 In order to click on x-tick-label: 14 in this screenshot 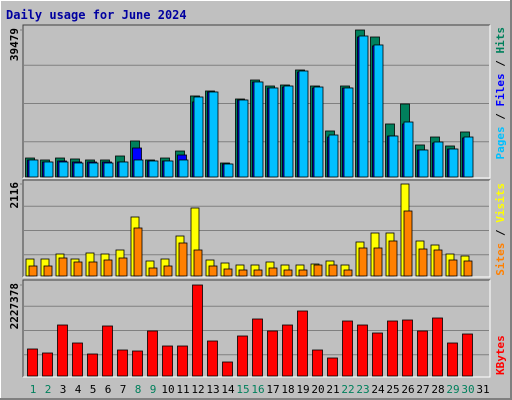, I will do `click(228, 389)`.